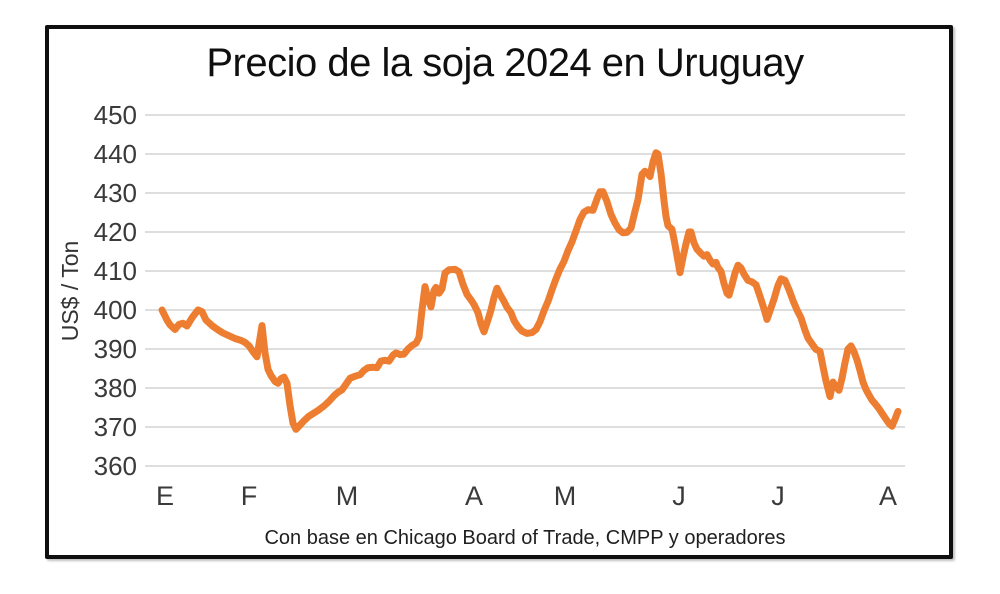 Image resolution: width=1000 pixels, height=594 pixels. Describe the element at coordinates (115, 427) in the screenshot. I see `y-tick-label-370: 370` at that location.